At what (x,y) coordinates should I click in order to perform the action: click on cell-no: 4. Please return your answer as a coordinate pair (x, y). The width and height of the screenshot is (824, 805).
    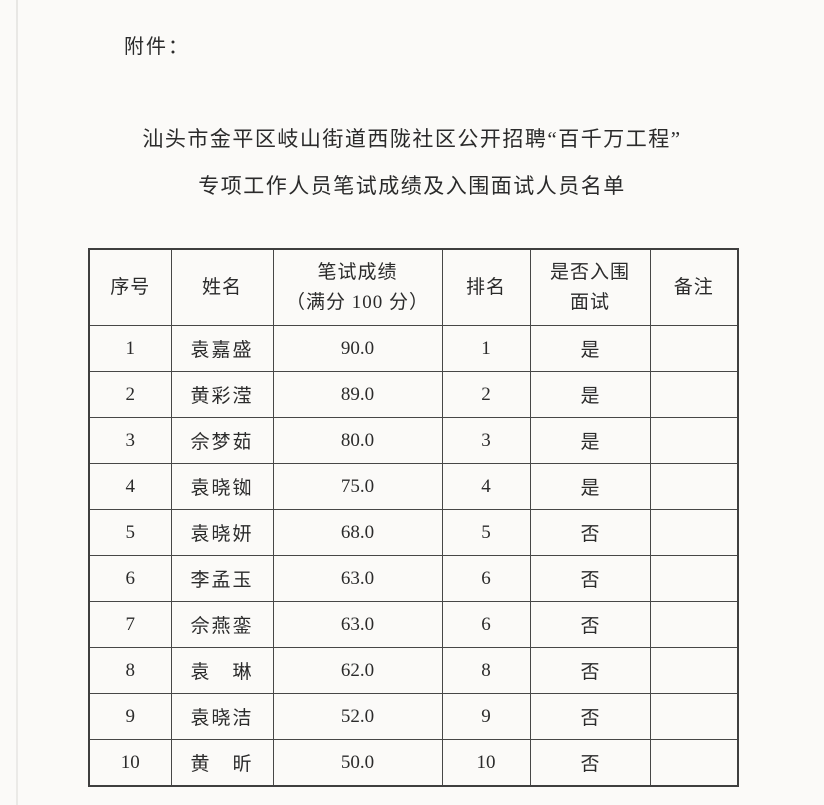
    Looking at the image, I should click on (130, 486).